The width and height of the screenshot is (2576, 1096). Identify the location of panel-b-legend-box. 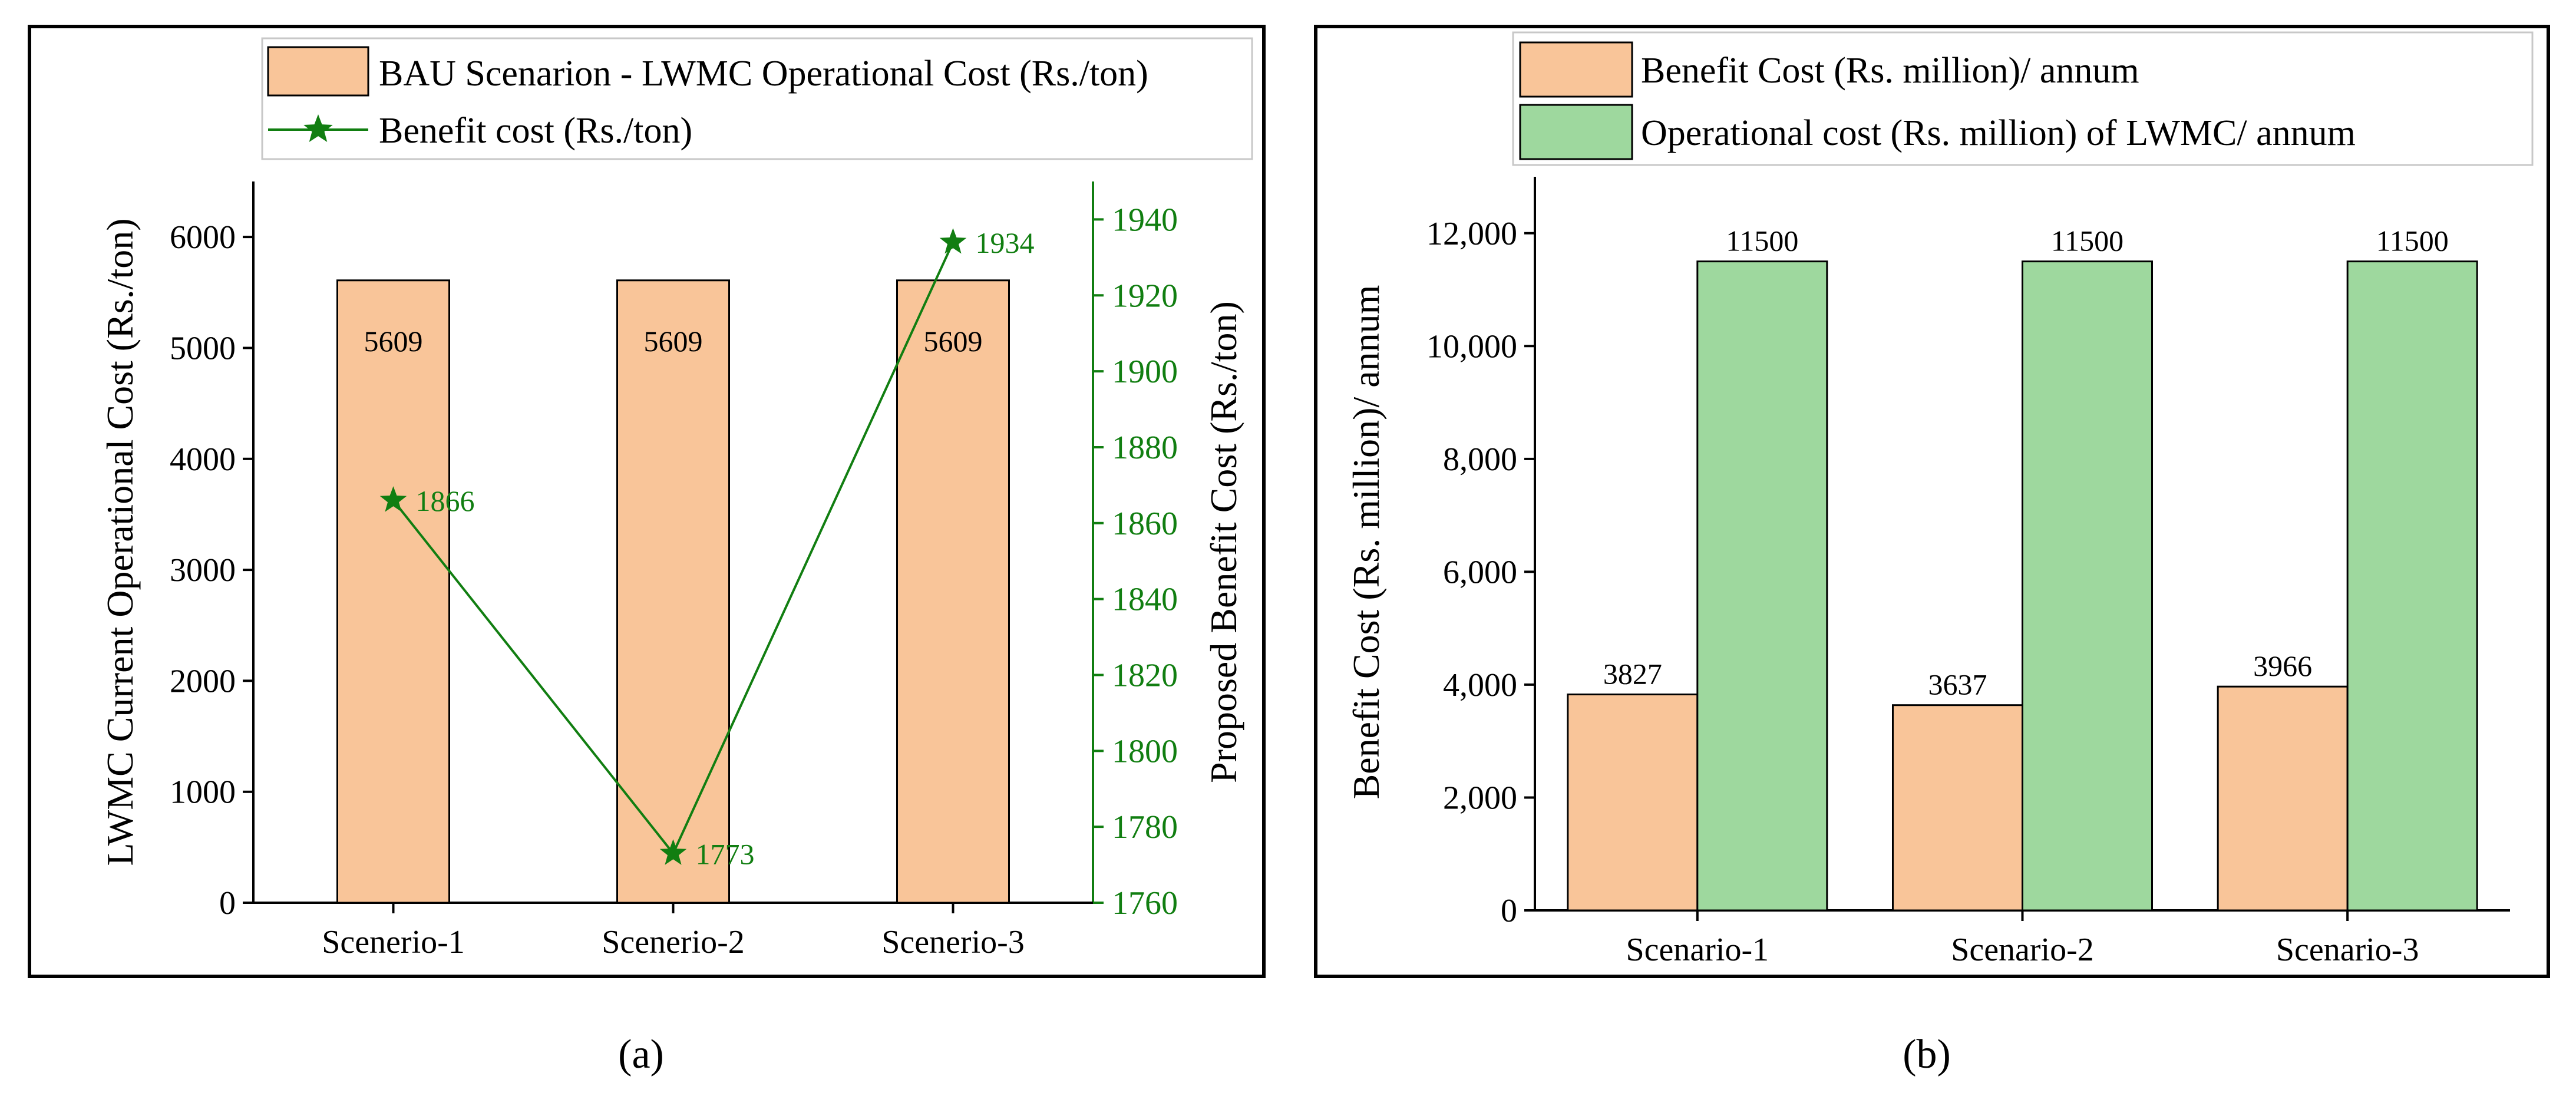
(2023, 99).